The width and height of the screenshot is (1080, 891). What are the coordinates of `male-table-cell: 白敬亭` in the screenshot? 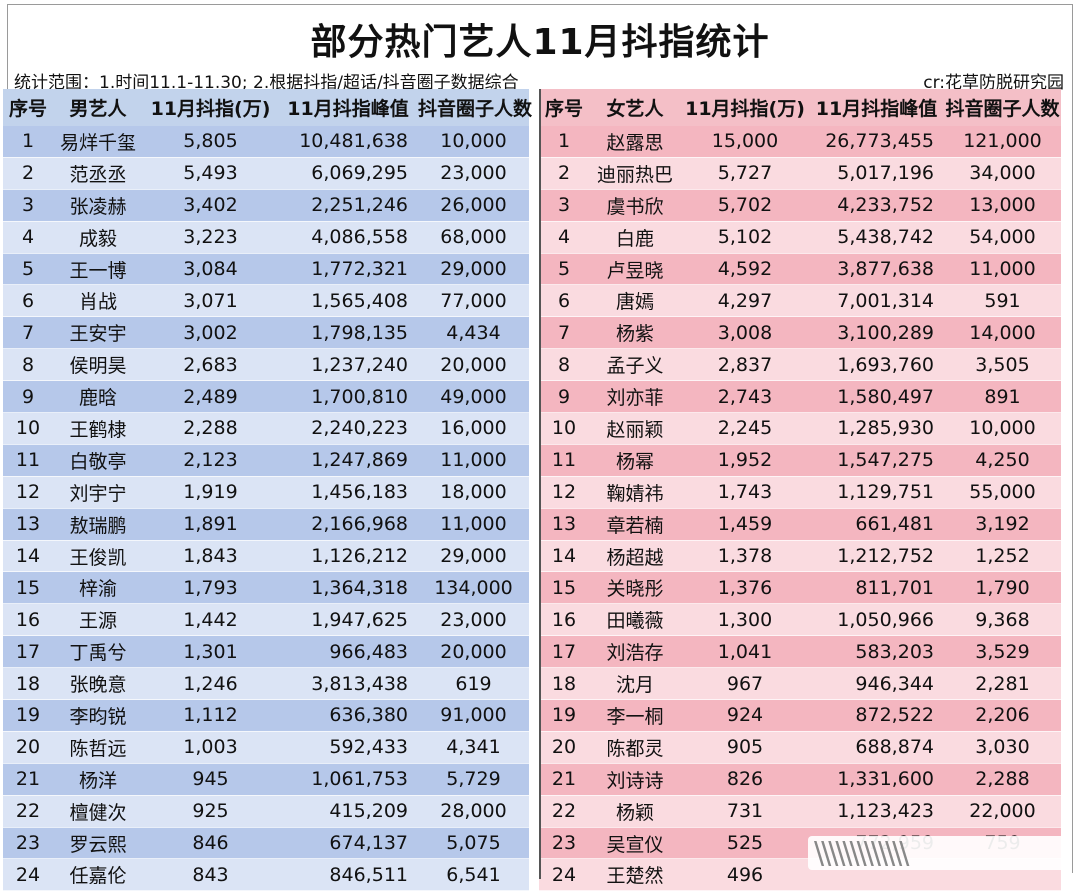 It's located at (98, 460).